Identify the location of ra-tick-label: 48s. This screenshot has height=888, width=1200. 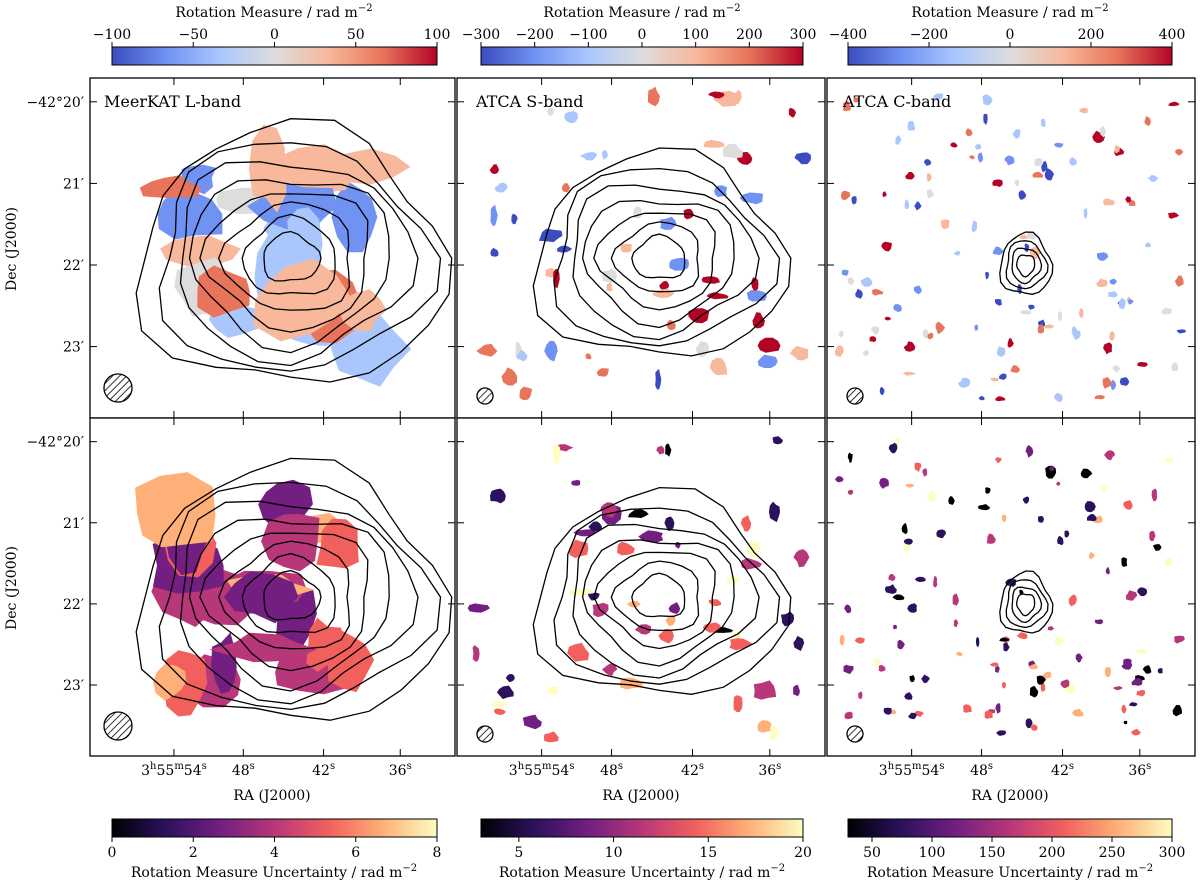
(981, 770).